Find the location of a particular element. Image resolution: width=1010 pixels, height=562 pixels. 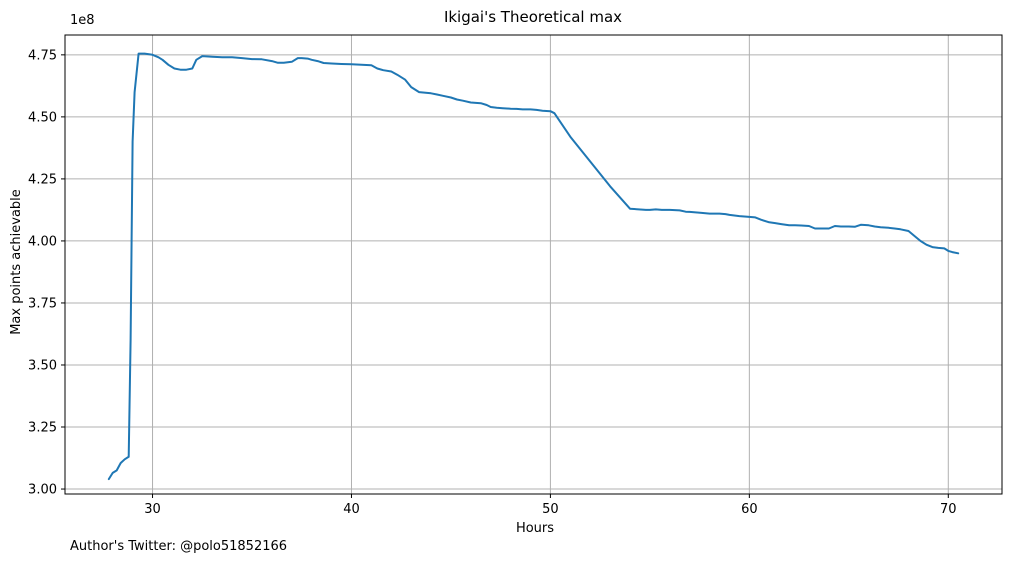

y-tick-label: 3.50 is located at coordinates (42, 365).